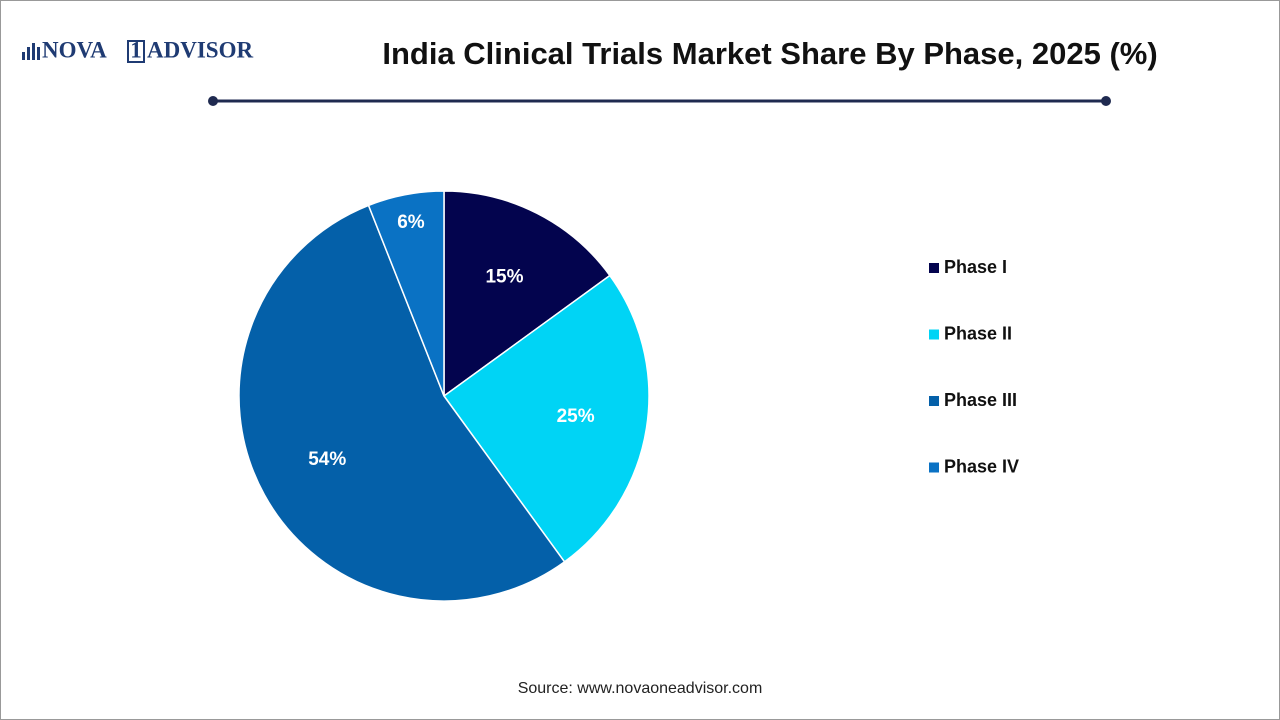 The image size is (1280, 720). What do you see at coordinates (981, 466) in the screenshot?
I see `legend-label: Phase IV` at bounding box center [981, 466].